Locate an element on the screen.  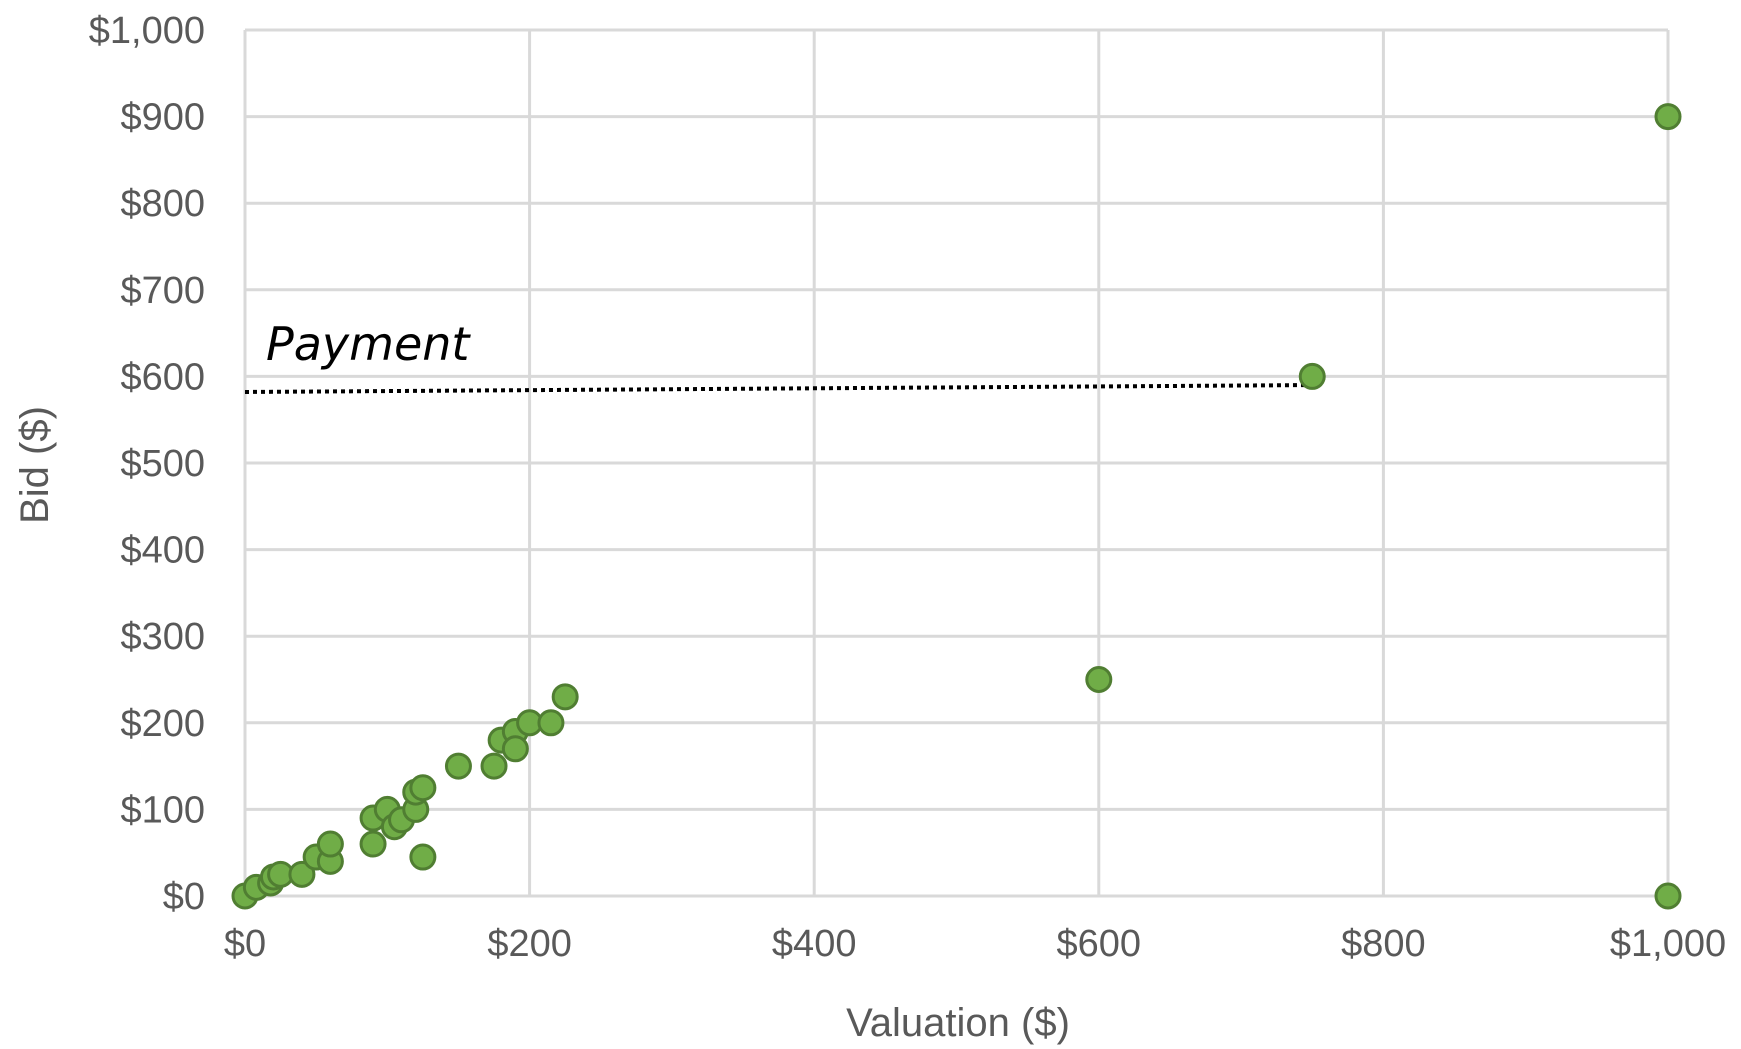
y-tick-label: $0 is located at coordinates (184, 897).